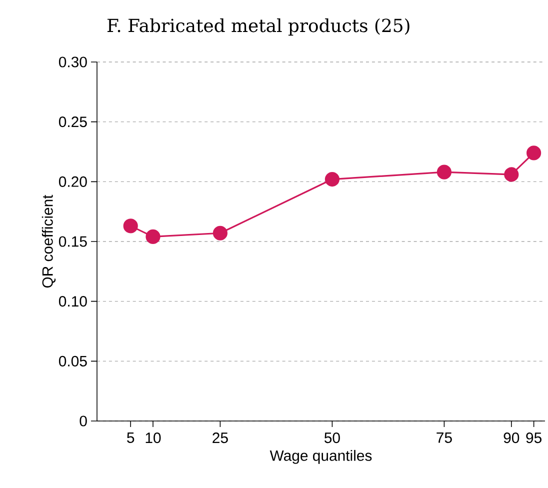 The width and height of the screenshot is (548, 488). Describe the element at coordinates (130, 437) in the screenshot. I see `x-tick-label: 5` at that location.